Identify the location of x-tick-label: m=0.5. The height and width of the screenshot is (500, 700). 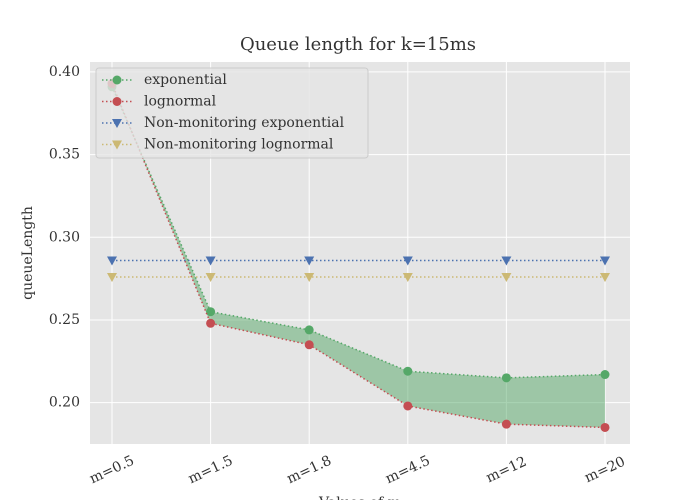
(112, 470).